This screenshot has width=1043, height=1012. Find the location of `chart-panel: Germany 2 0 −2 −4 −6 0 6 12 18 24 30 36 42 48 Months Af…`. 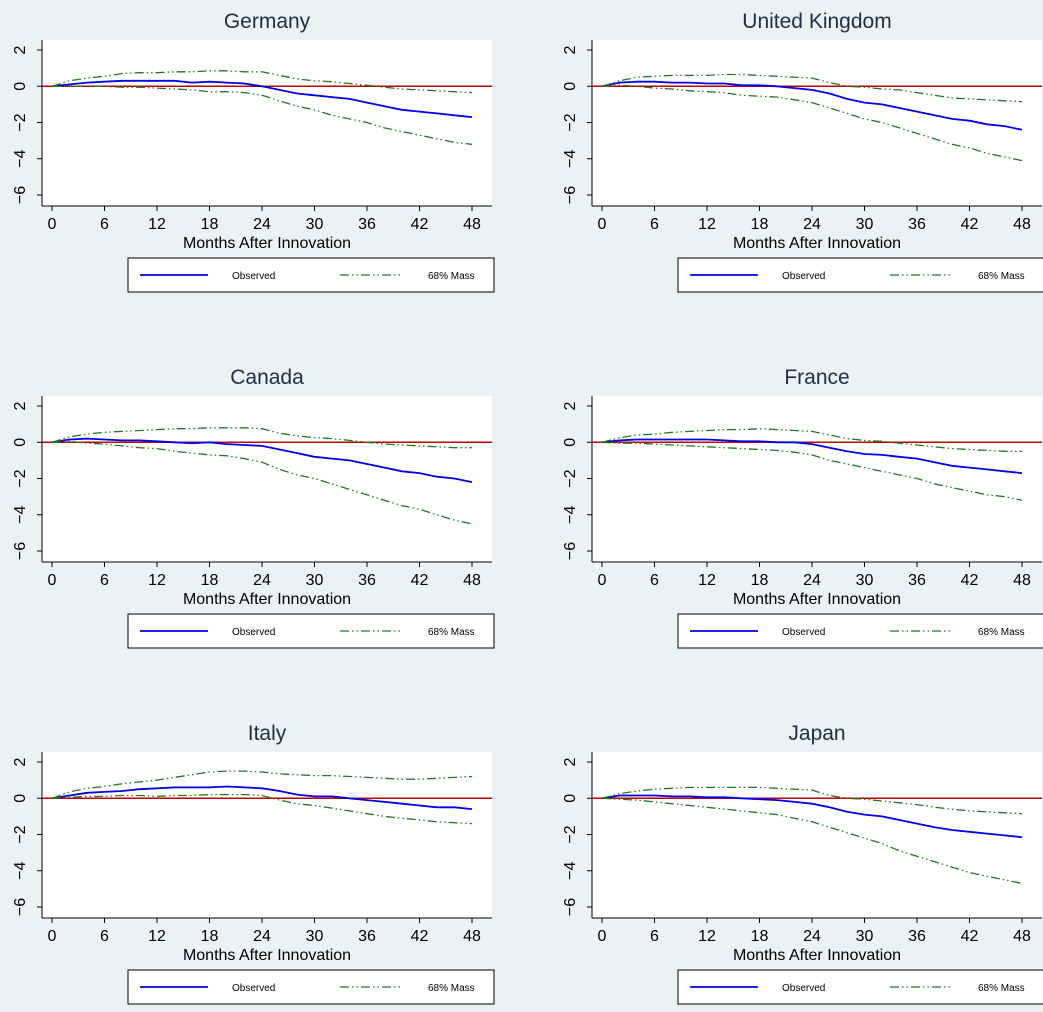

chart-panel: Germany 2 0 −2 −4 −6 0 6 12 18 24 30 36 42 48 Months Af… is located at coordinates (253, 151).